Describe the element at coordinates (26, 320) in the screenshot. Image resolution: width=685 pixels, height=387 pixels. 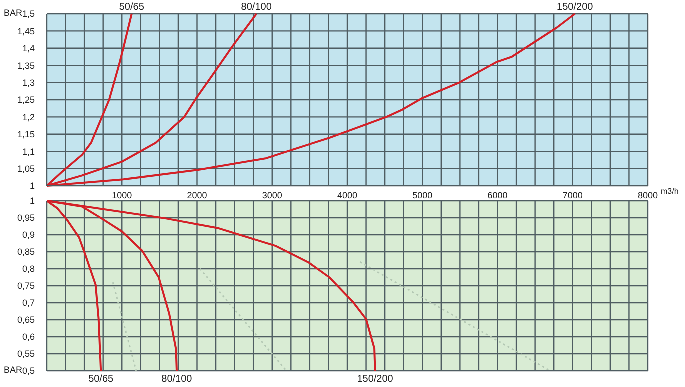
I see `y-tick-label: 0,65` at that location.